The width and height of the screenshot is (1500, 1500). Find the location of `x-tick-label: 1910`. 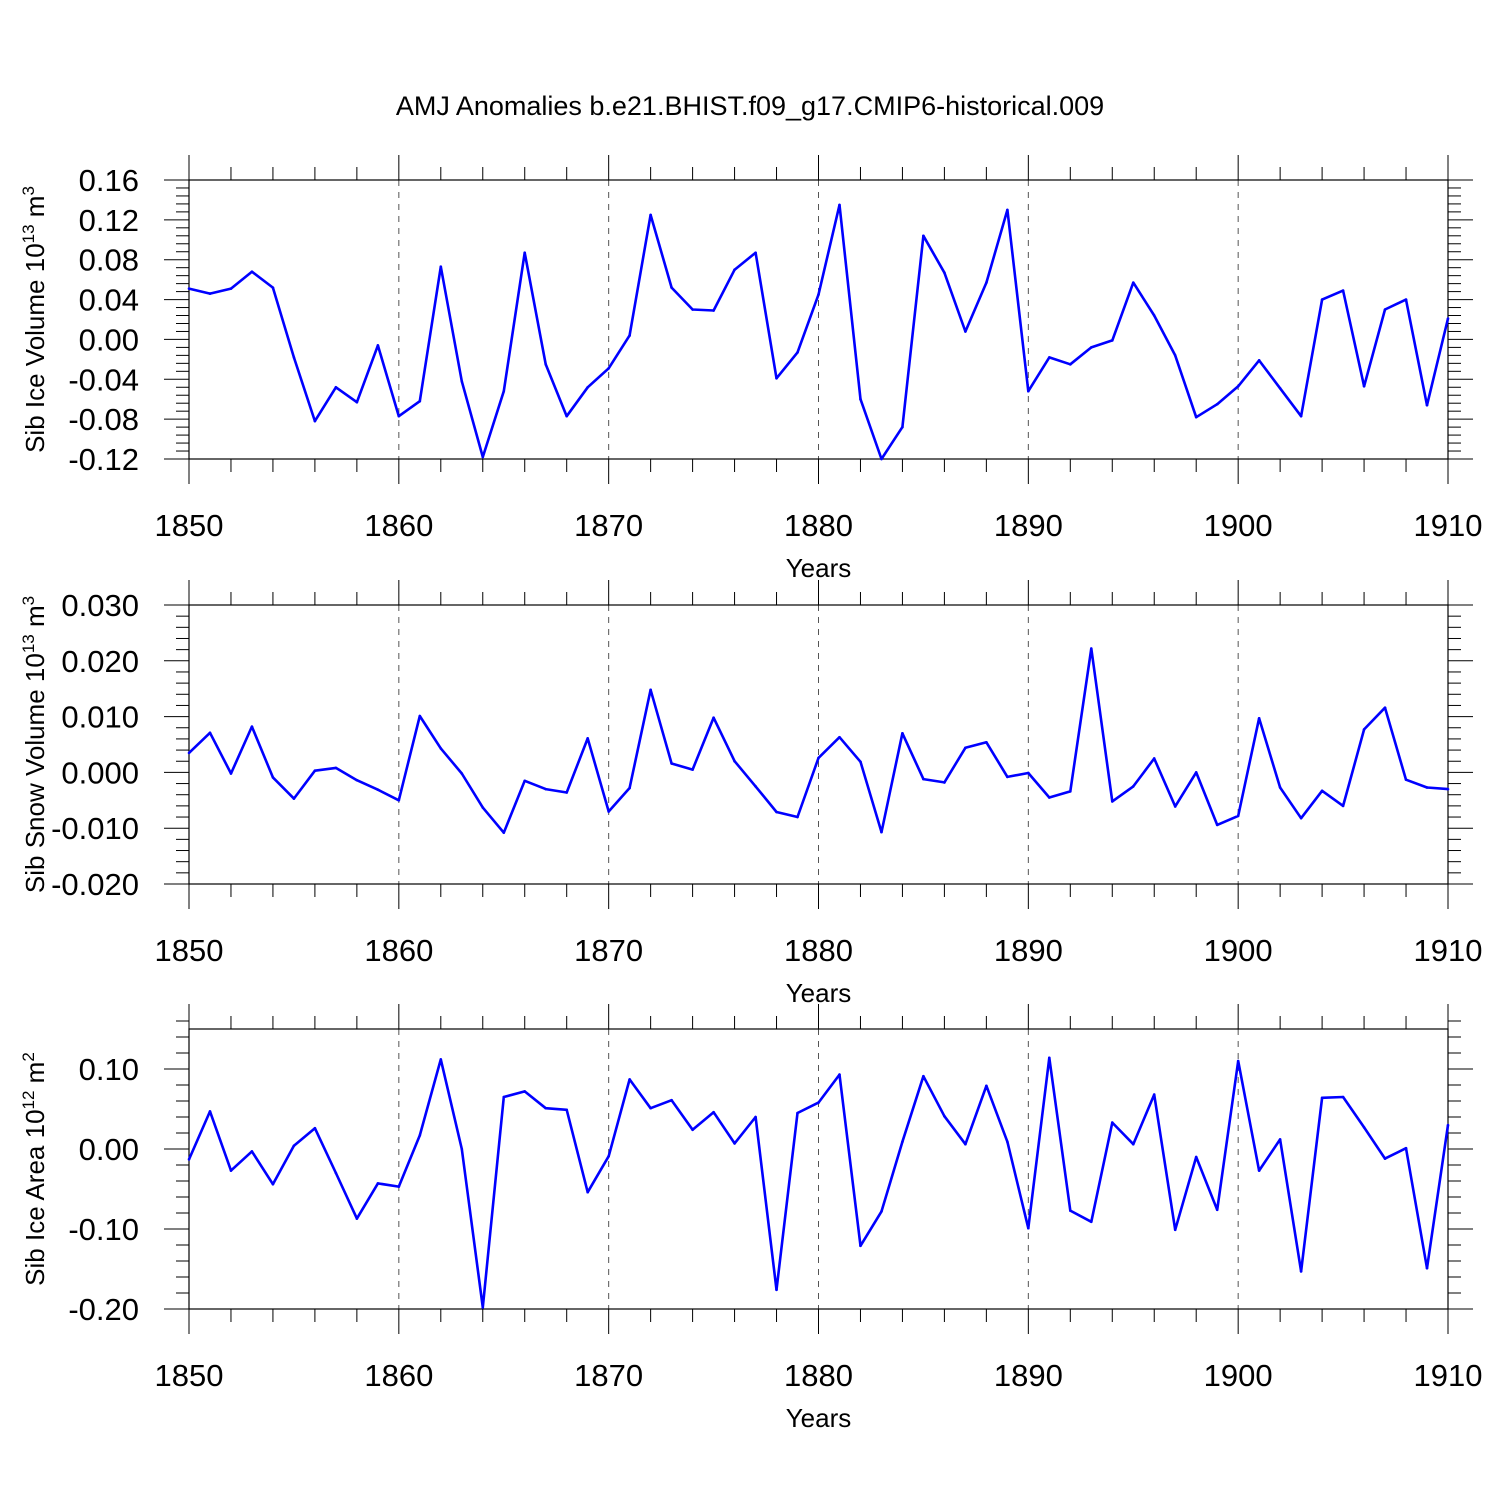

x-tick-label: 1910 is located at coordinates (1448, 1375).